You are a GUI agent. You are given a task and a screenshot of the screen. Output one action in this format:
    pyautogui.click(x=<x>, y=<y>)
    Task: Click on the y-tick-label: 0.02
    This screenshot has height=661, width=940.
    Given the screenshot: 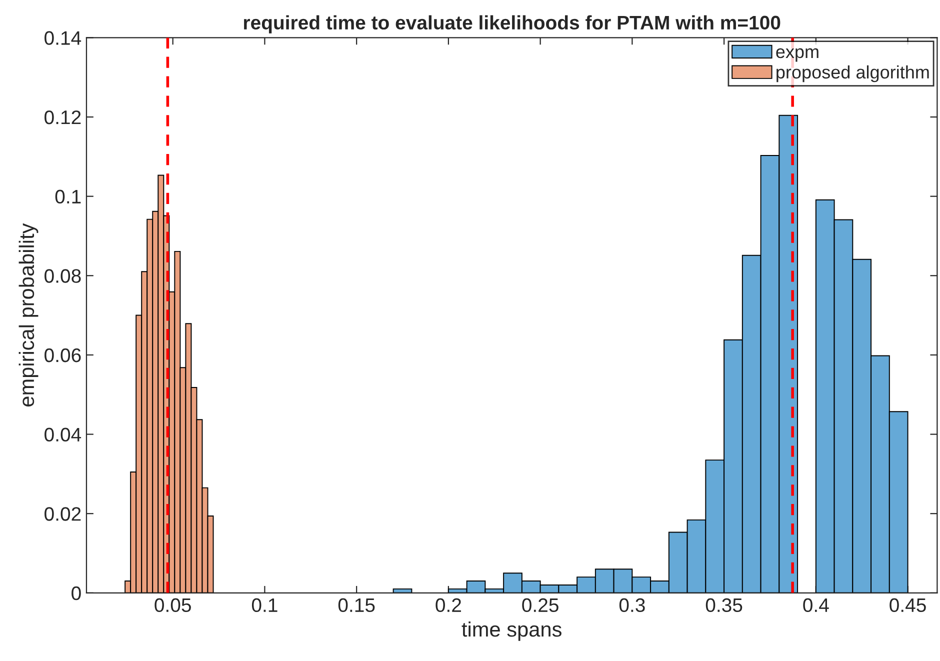 What is the action you would take?
    pyautogui.click(x=62, y=514)
    